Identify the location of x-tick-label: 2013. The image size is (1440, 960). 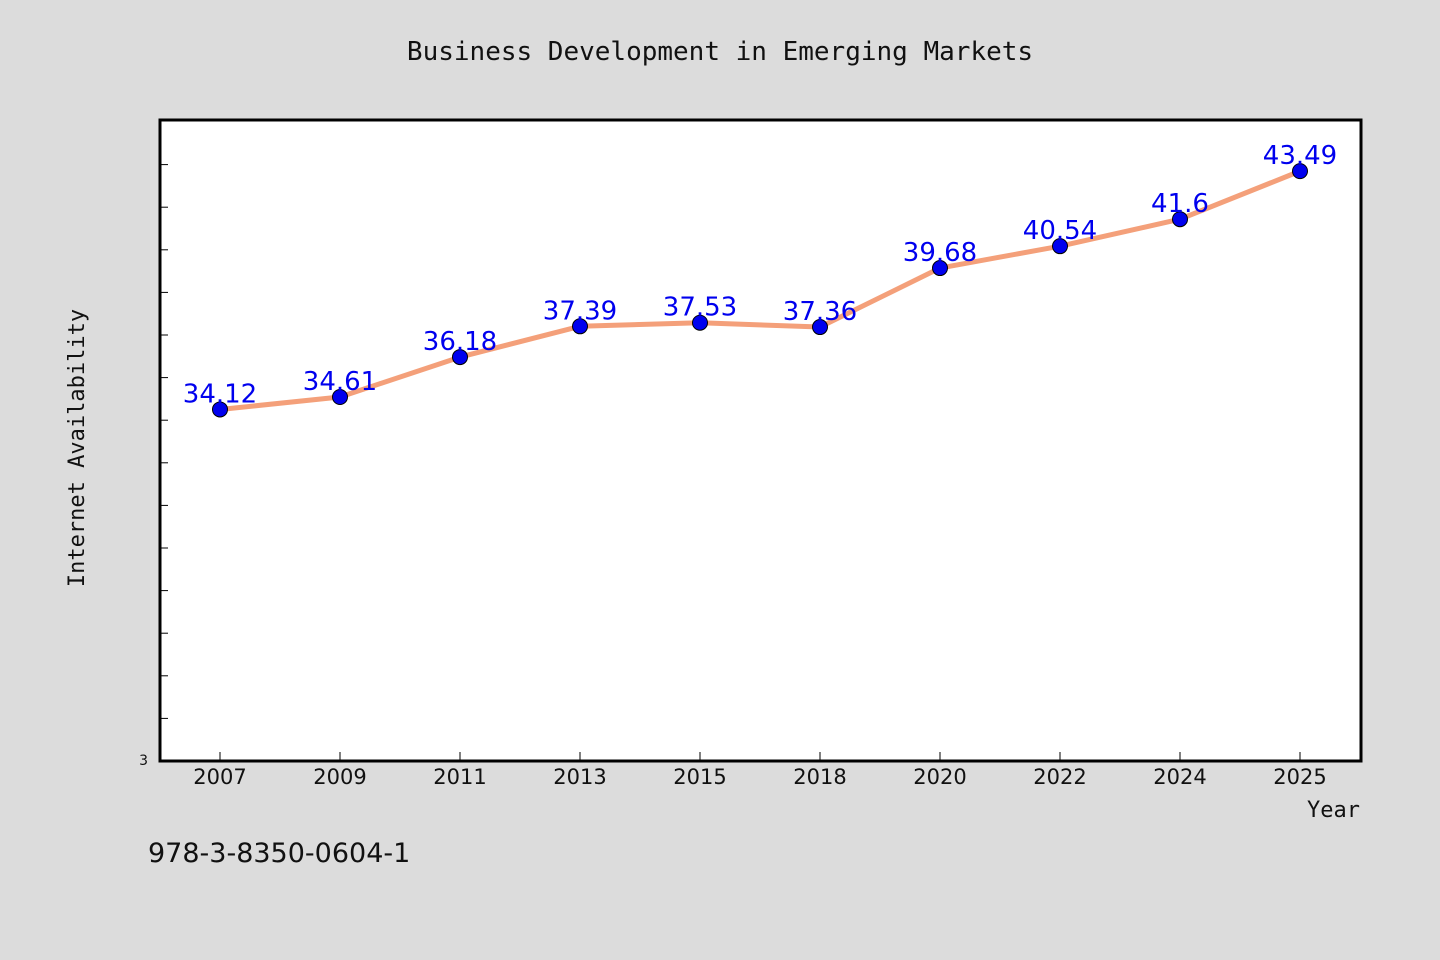
(579, 777).